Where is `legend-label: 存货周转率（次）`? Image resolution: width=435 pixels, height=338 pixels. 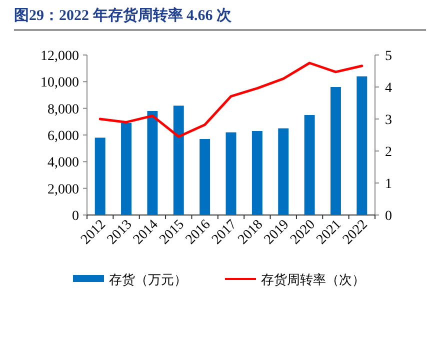 legend-label: 存货周转率（次） is located at coordinates (313, 279).